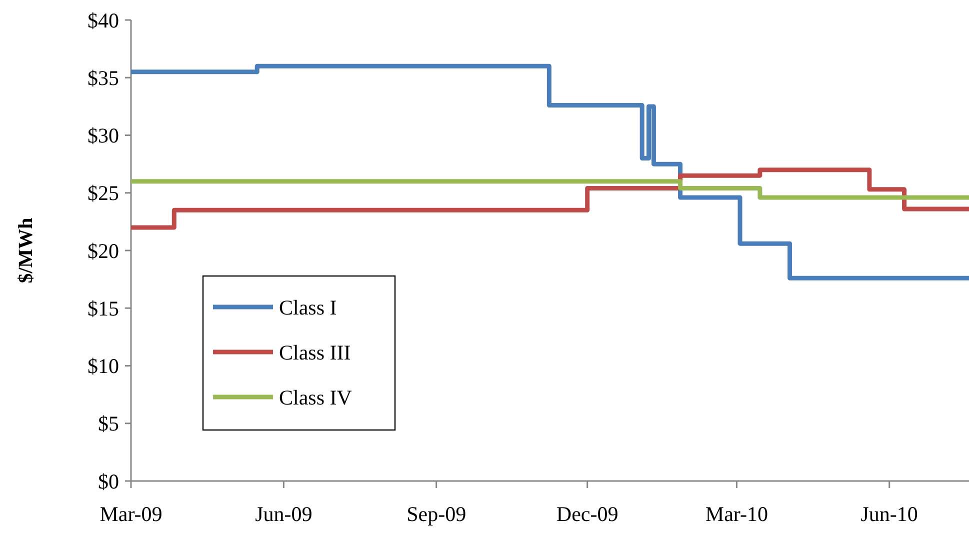  I want to click on legend-label: Class I, so click(308, 307).